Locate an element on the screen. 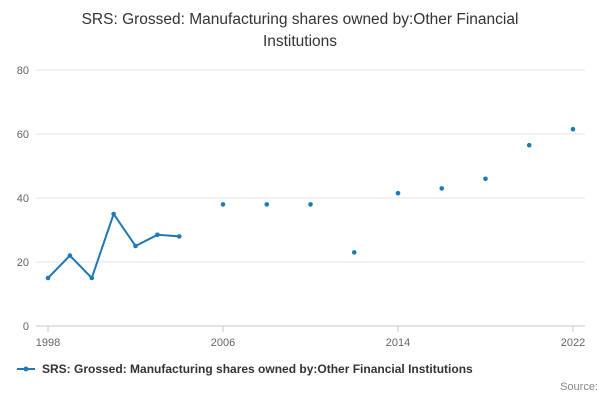  y-axis-tick-label: 60 is located at coordinates (23, 135).